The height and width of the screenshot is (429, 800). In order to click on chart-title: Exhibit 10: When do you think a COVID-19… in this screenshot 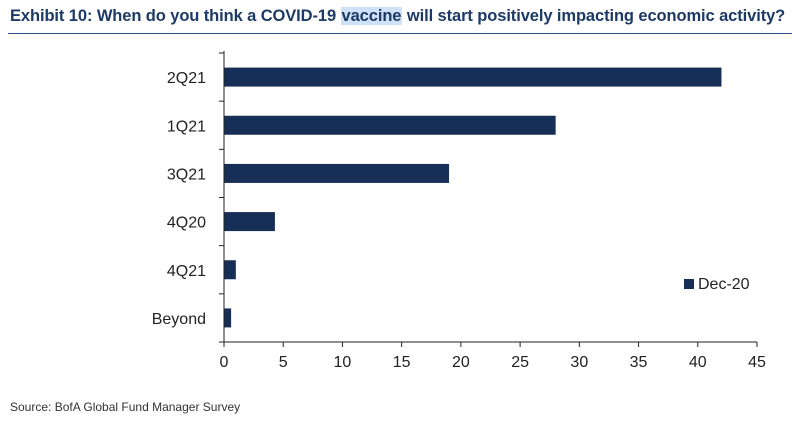, I will do `click(400, 16)`.